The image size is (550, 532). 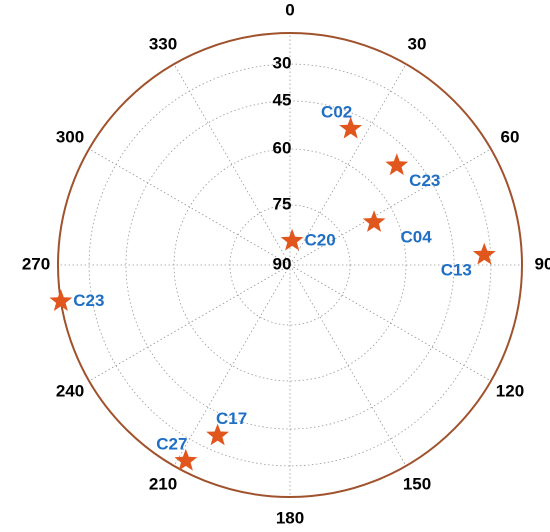 I want to click on theta-tick-label: 90, so click(x=542, y=263).